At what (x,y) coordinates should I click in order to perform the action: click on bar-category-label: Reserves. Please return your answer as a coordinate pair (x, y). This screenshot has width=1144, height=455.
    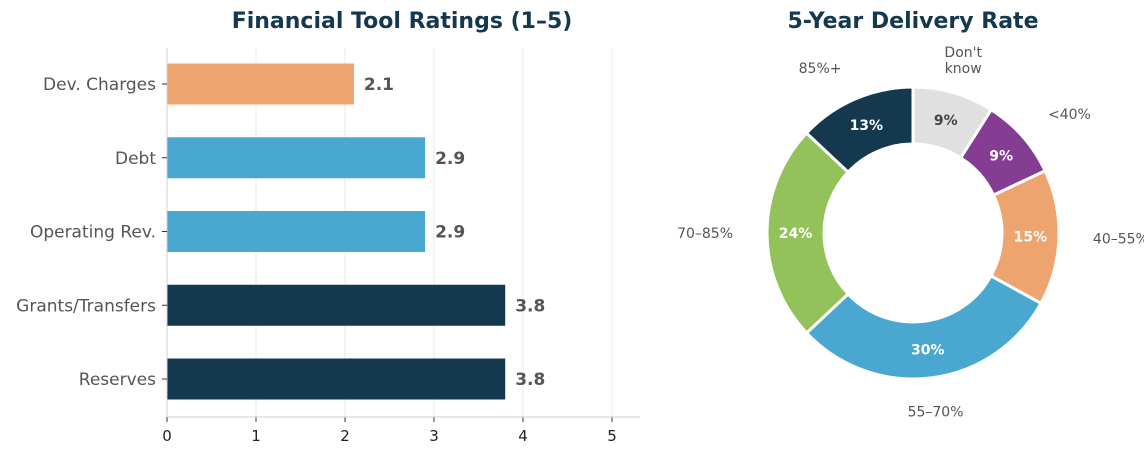
    Looking at the image, I should click on (117, 380).